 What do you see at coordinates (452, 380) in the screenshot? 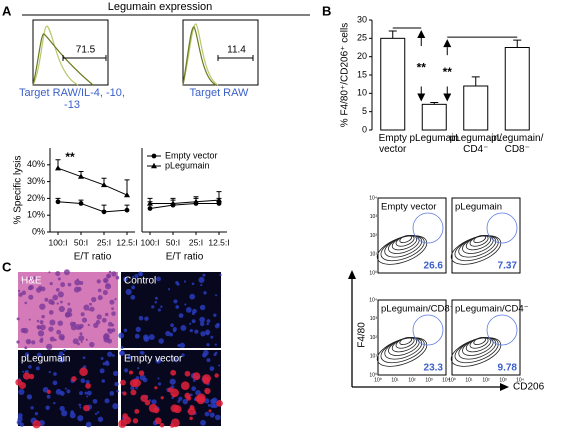
I see `x-tick-label: 10⁰` at bounding box center [452, 380].